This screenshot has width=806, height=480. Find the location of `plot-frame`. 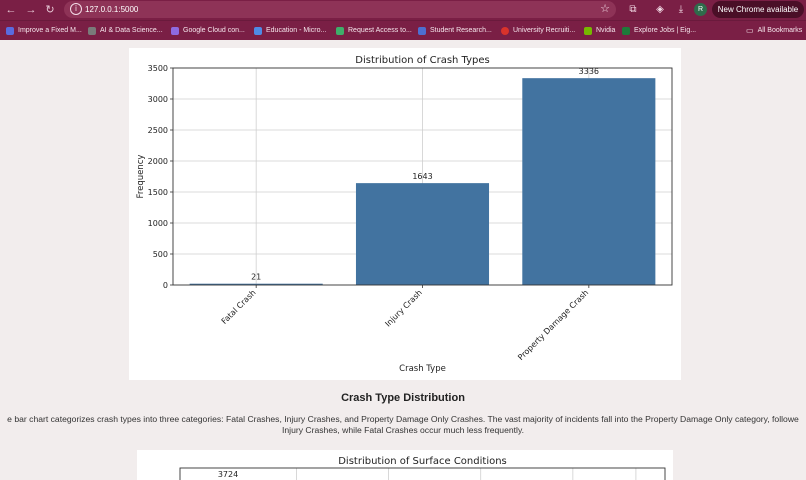

plot-frame is located at coordinates (422, 473).